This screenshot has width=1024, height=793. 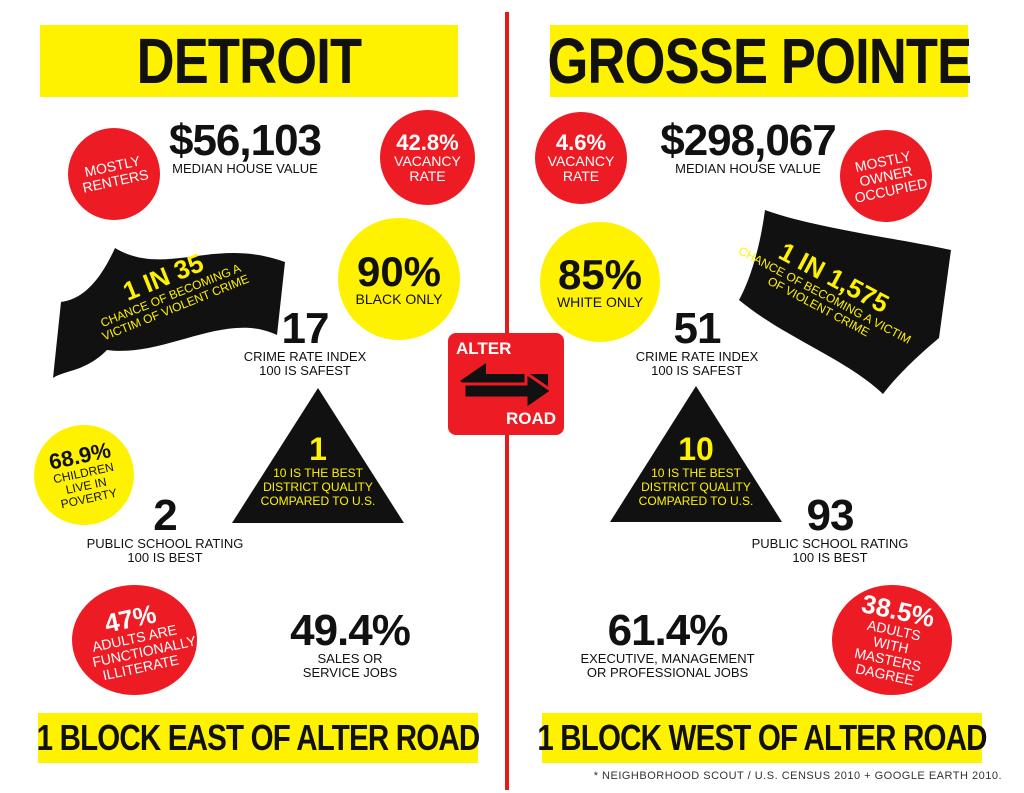 I want to click on gp-district-quality: 10, so click(x=696, y=449).